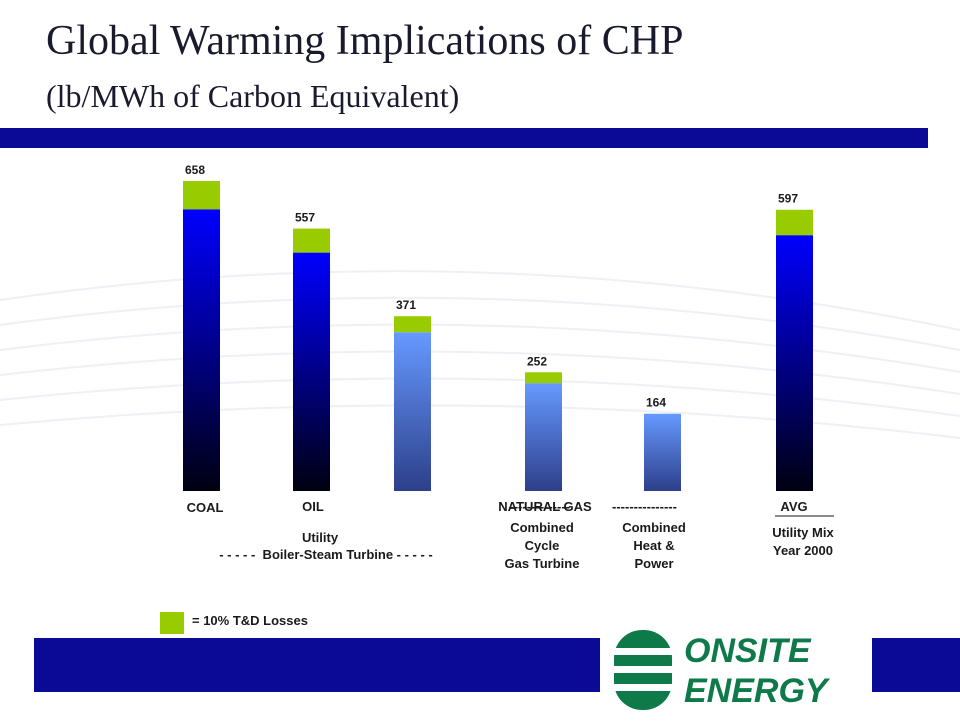 This screenshot has height=725, width=960. What do you see at coordinates (406, 305) in the screenshot?
I see `bar-value-label: 371` at bounding box center [406, 305].